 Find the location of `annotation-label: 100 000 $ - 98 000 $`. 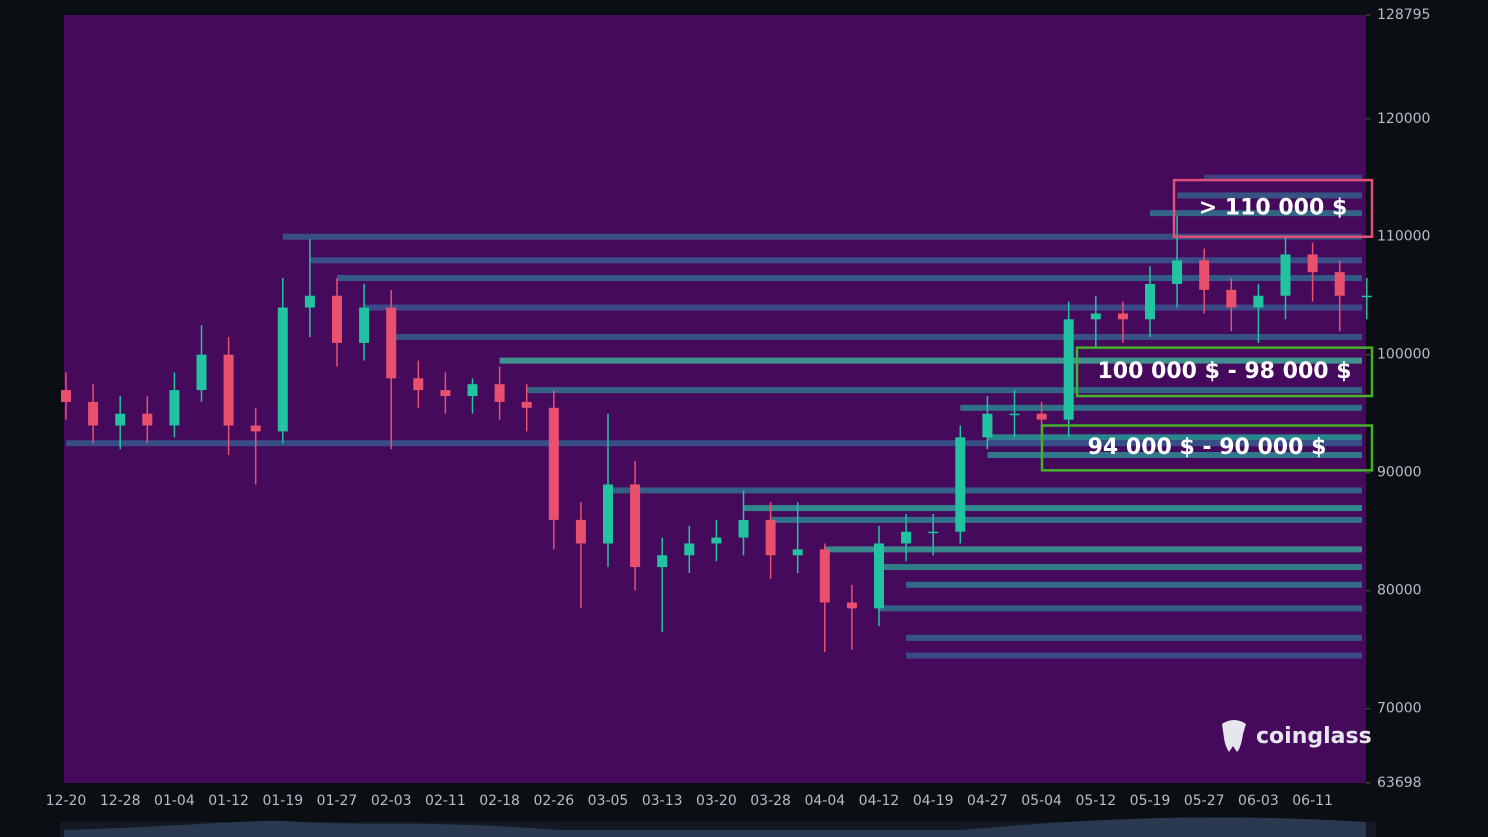

annotation-label: 100 000 $ - 98 000 $ is located at coordinates (1224, 371).